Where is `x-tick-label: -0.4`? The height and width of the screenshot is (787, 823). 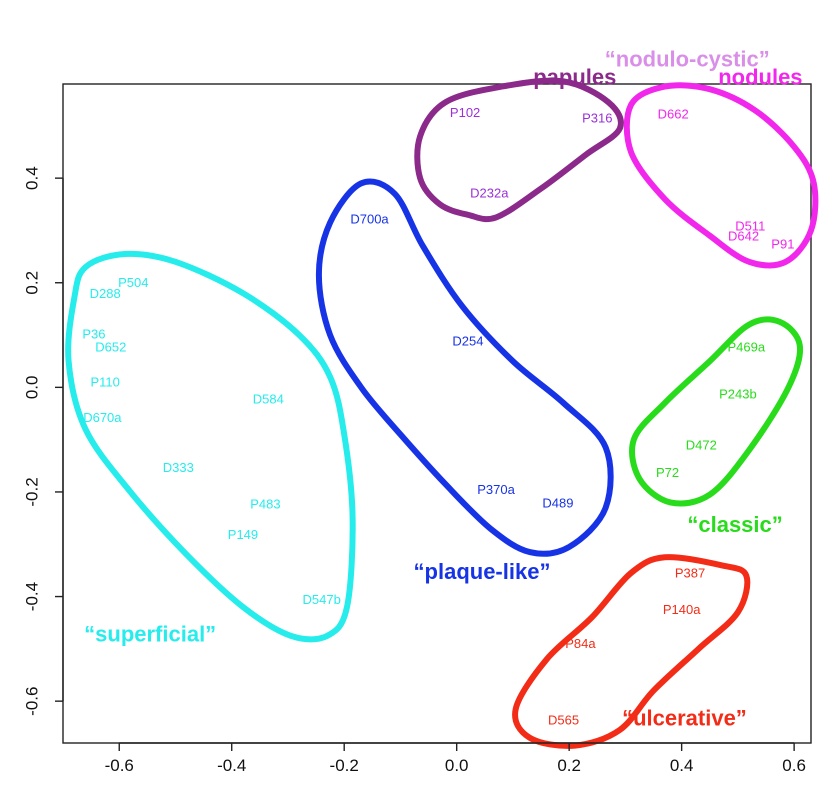 x-tick-label: -0.4 is located at coordinates (231, 765).